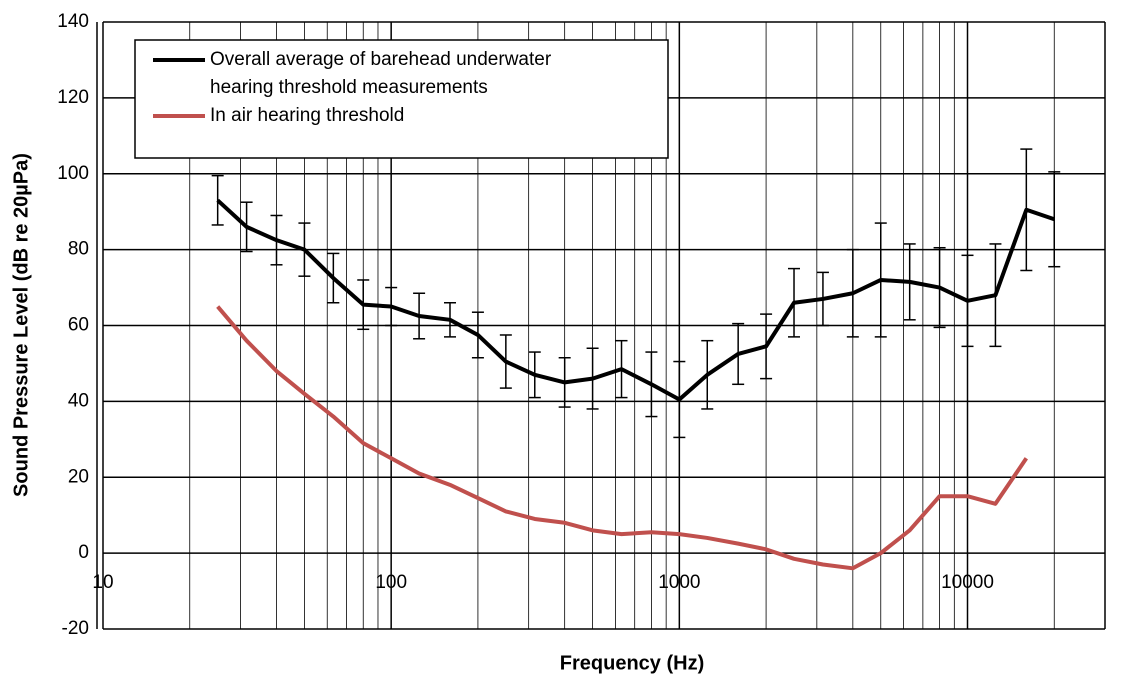 The image size is (1130, 681). What do you see at coordinates (73, 97) in the screenshot?
I see `y-tick-label: 120` at bounding box center [73, 97].